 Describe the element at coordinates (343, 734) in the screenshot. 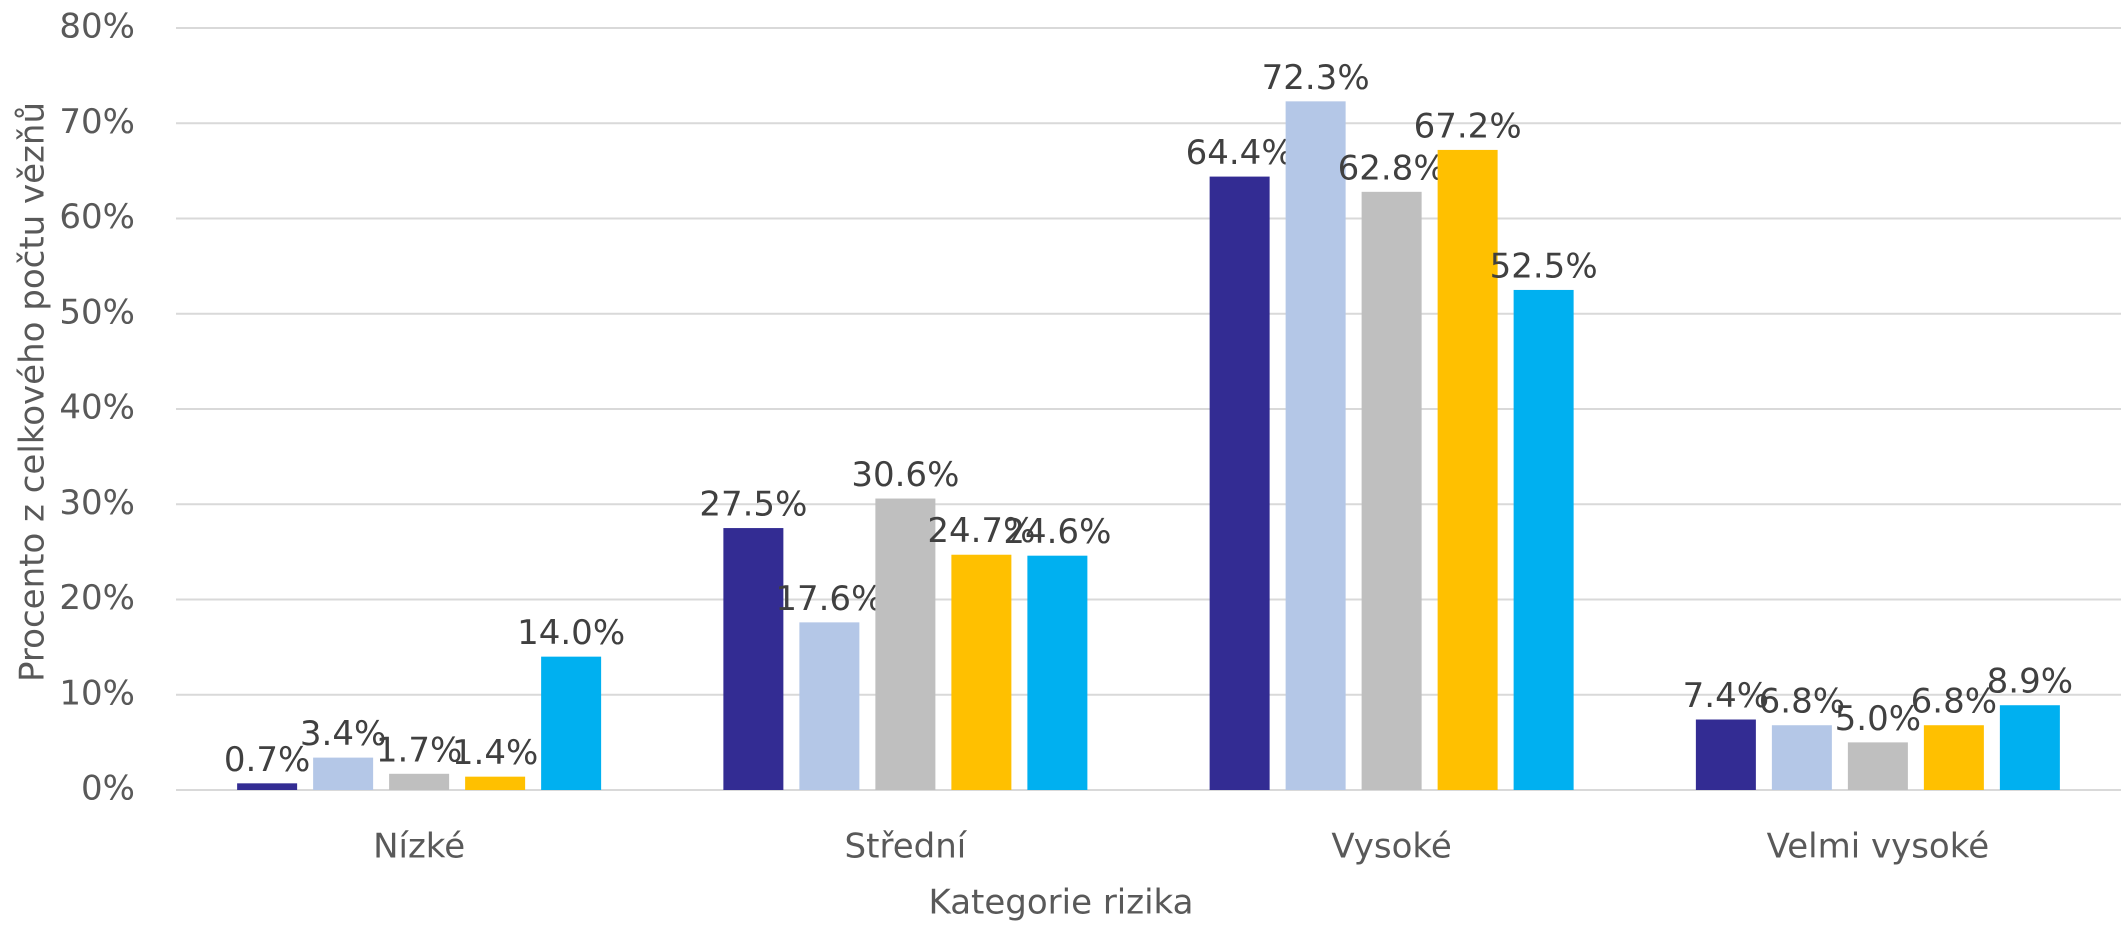

I see `data-label: 3.4%` at that location.